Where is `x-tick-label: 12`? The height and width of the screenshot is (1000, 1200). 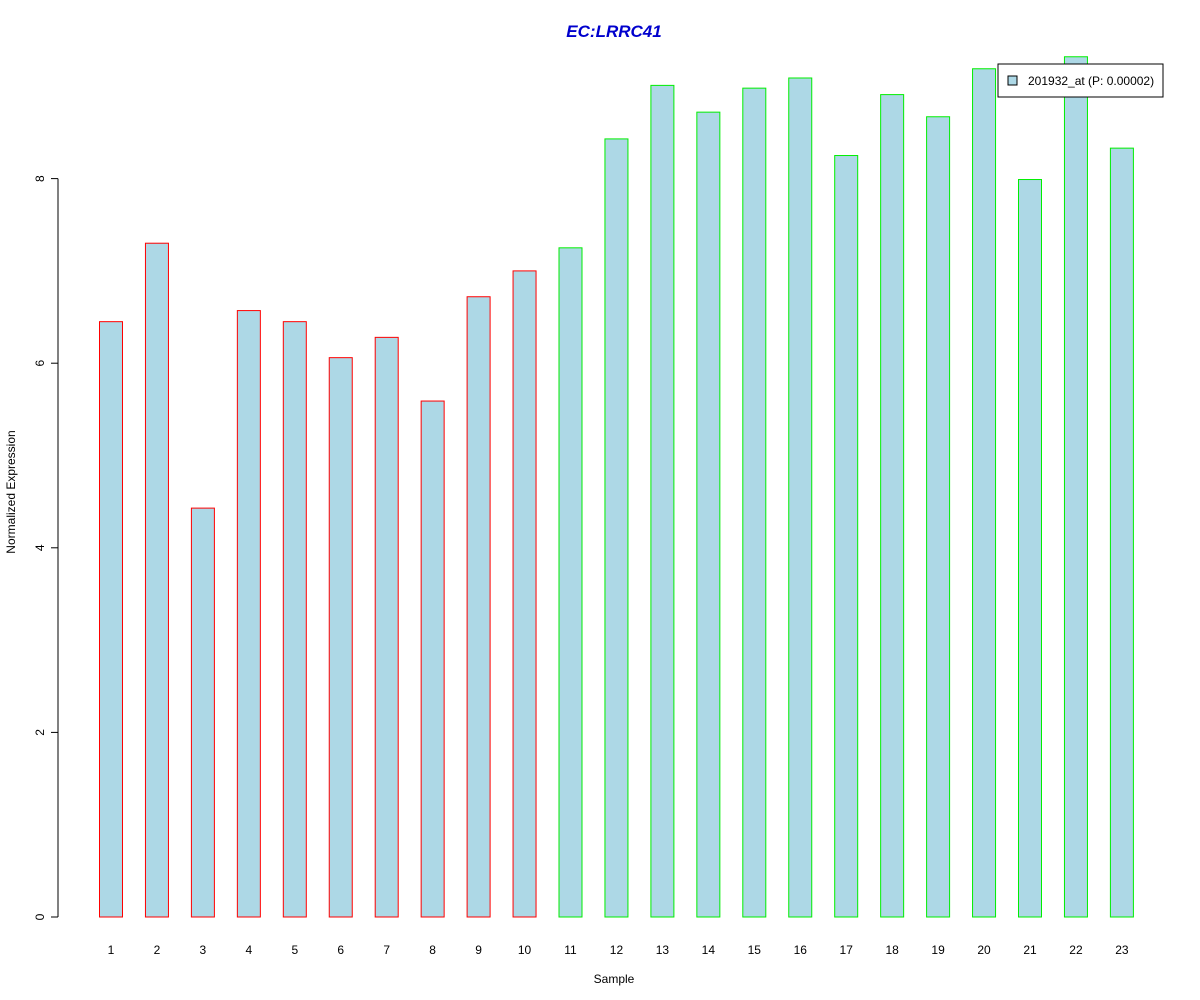 x-tick-label: 12 is located at coordinates (617, 950).